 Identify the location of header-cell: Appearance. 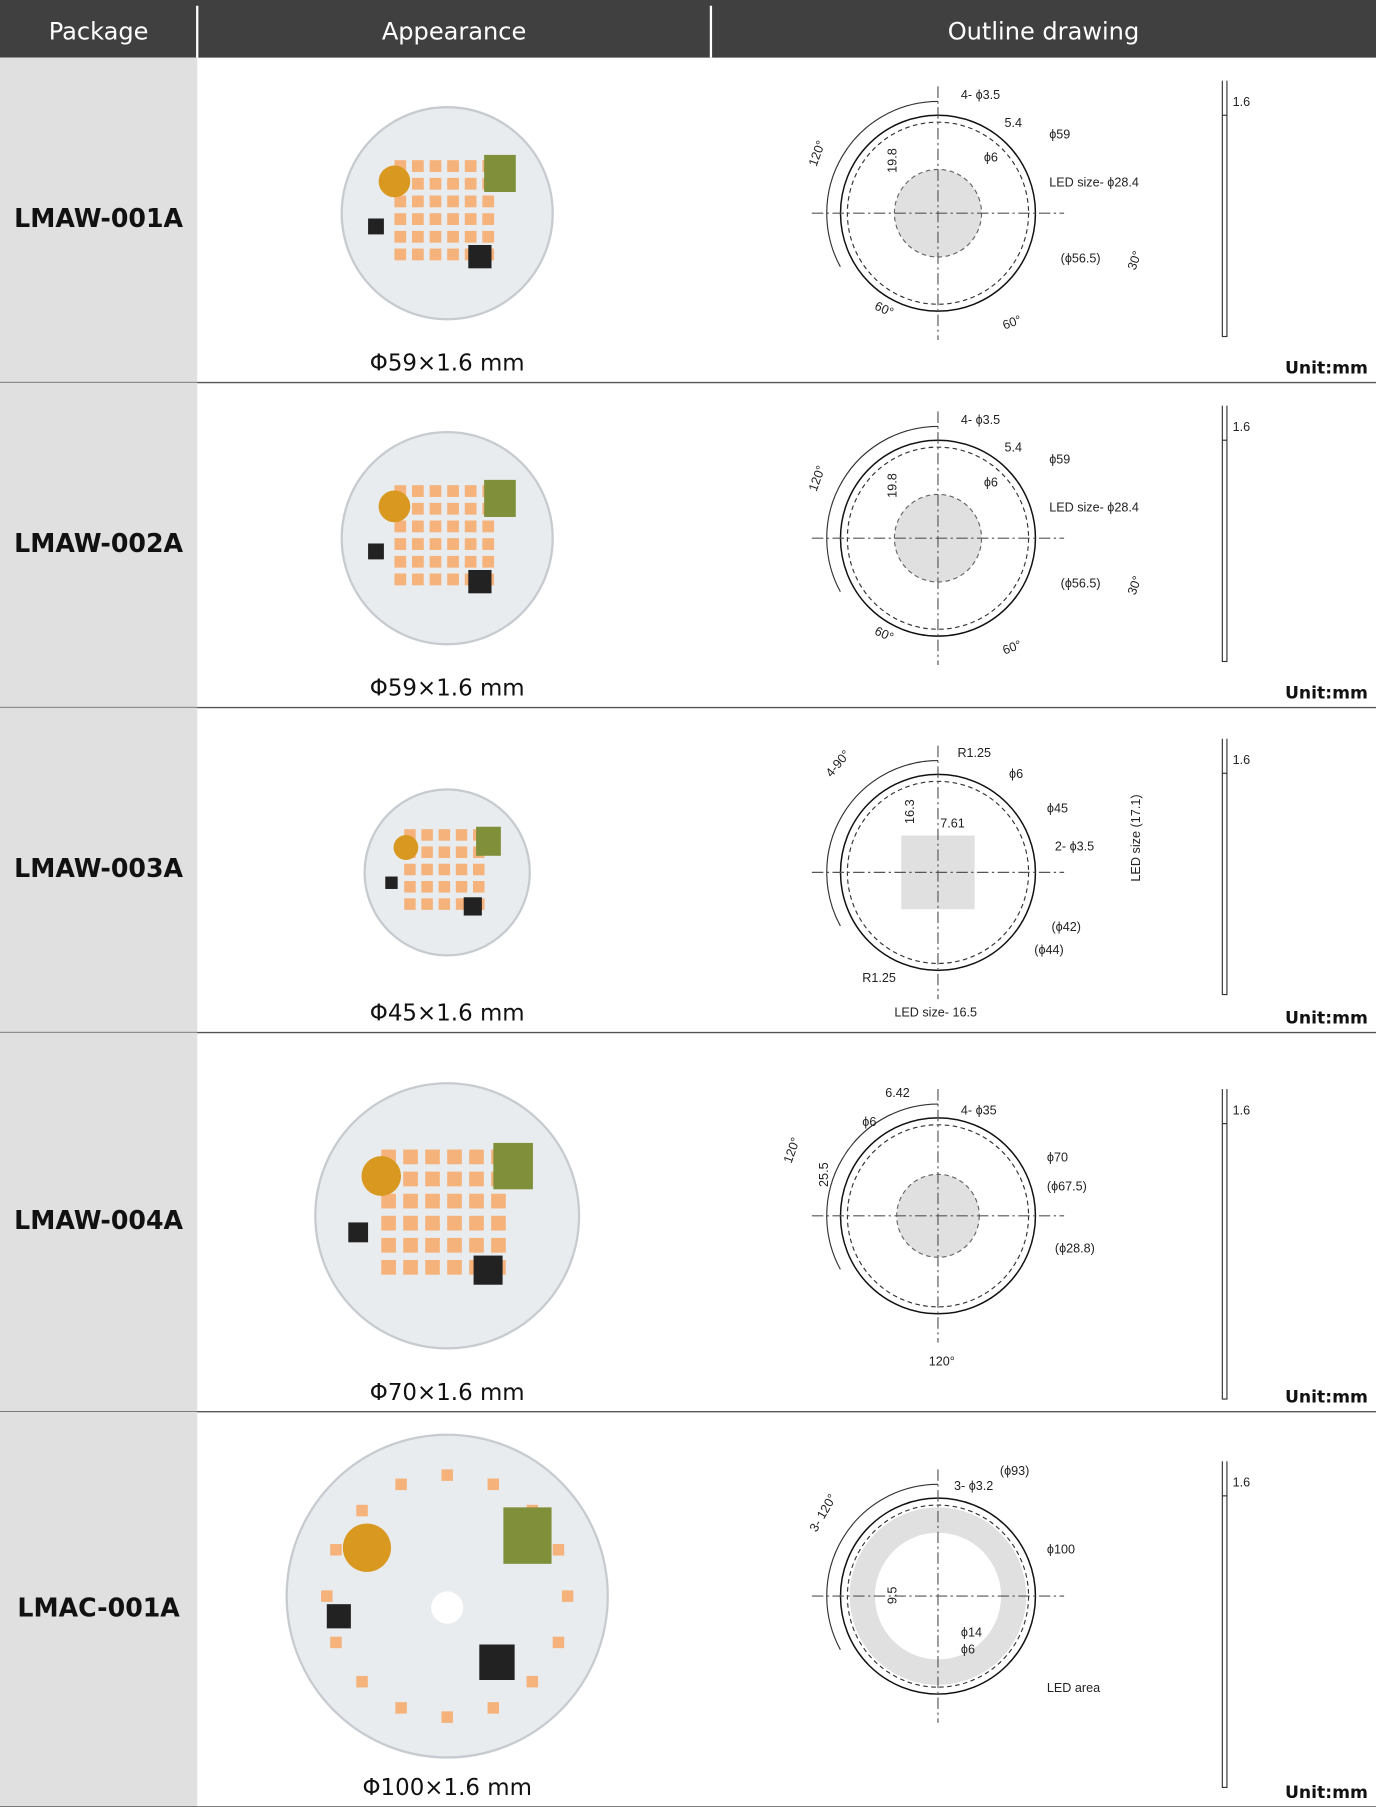
(454, 31).